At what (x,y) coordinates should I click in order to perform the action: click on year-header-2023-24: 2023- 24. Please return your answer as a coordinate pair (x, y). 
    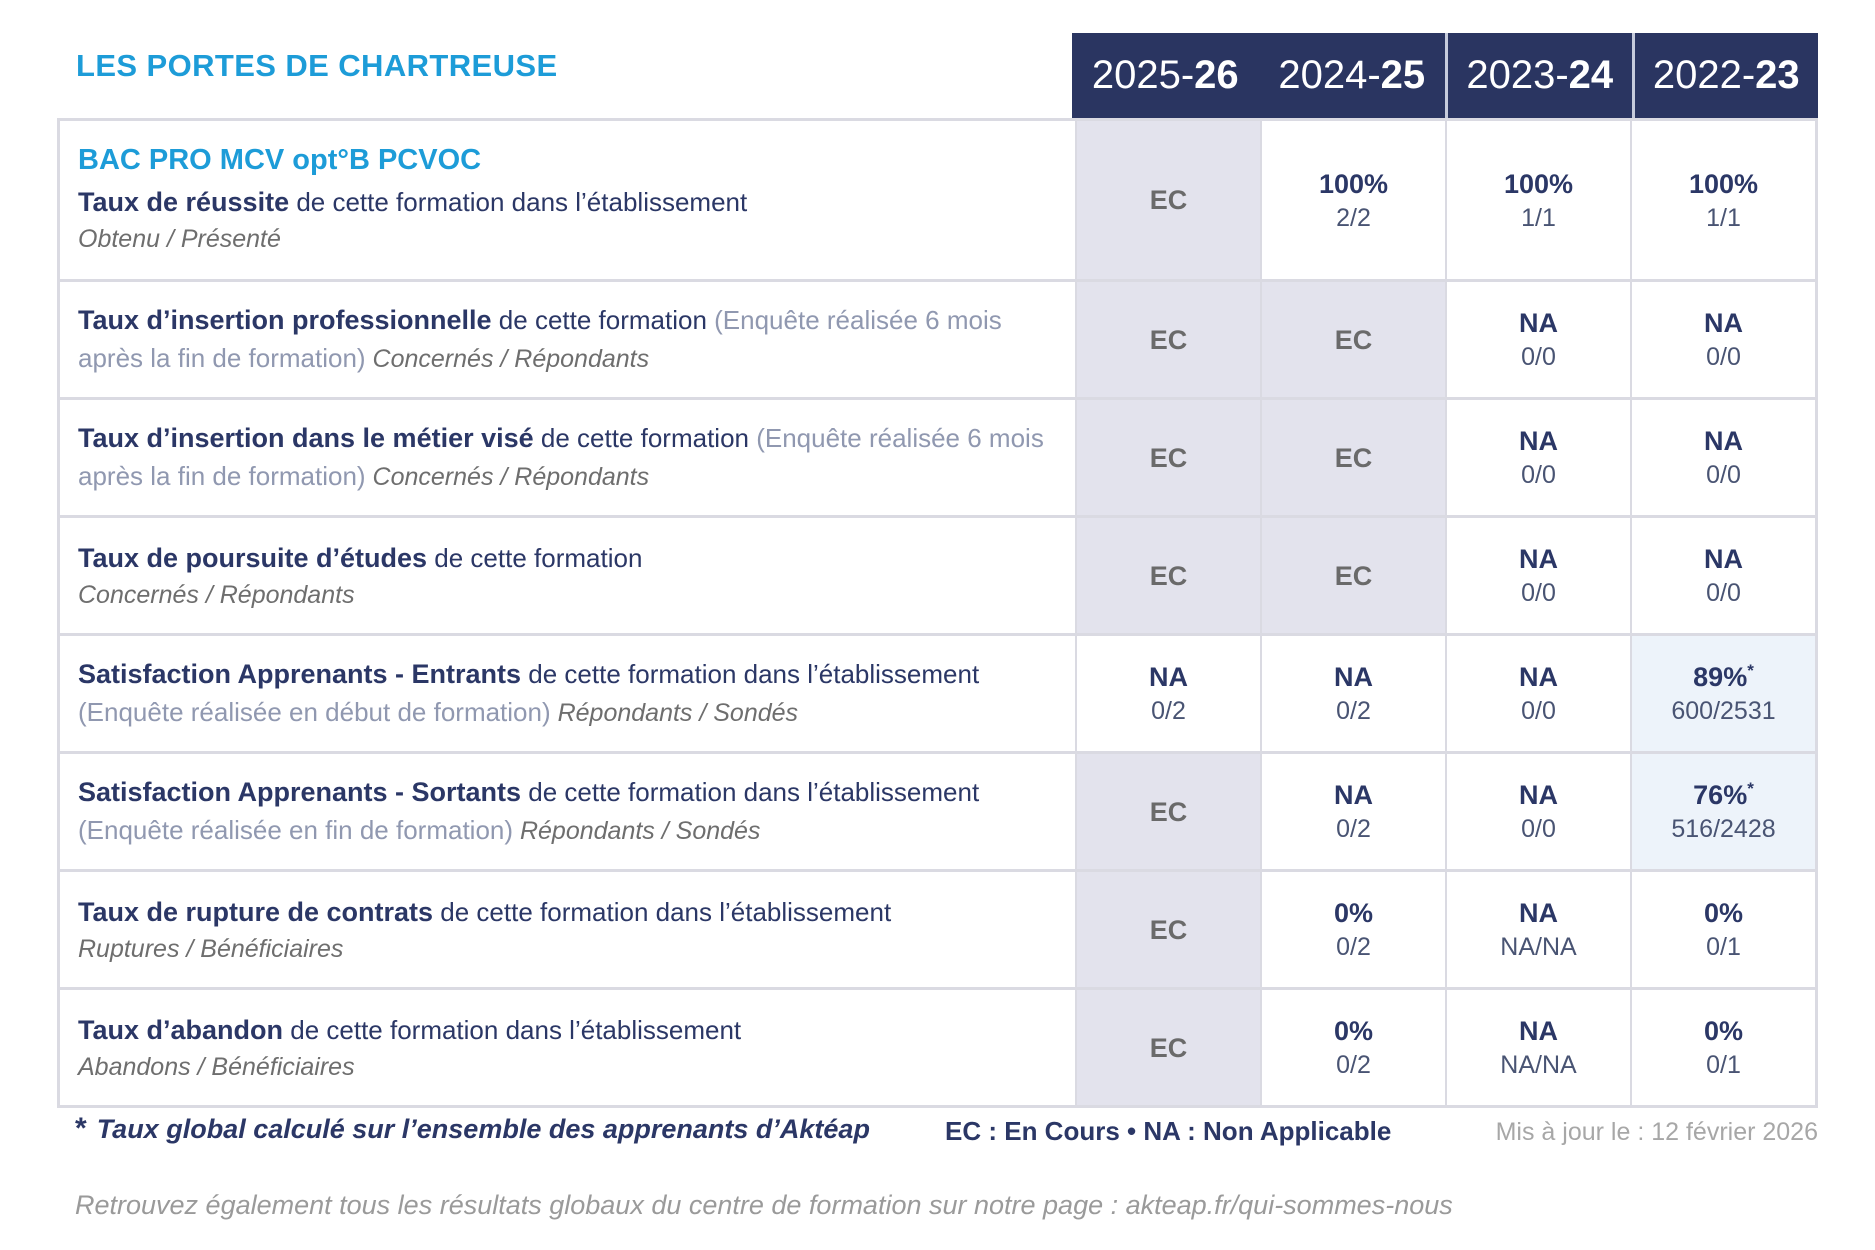
    Looking at the image, I should click on (1538, 75).